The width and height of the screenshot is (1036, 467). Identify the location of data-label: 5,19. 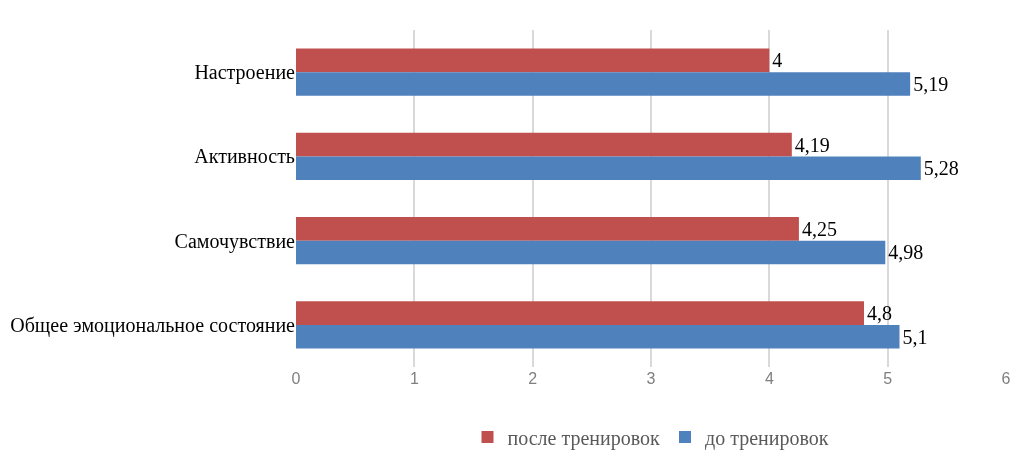
(931, 83).